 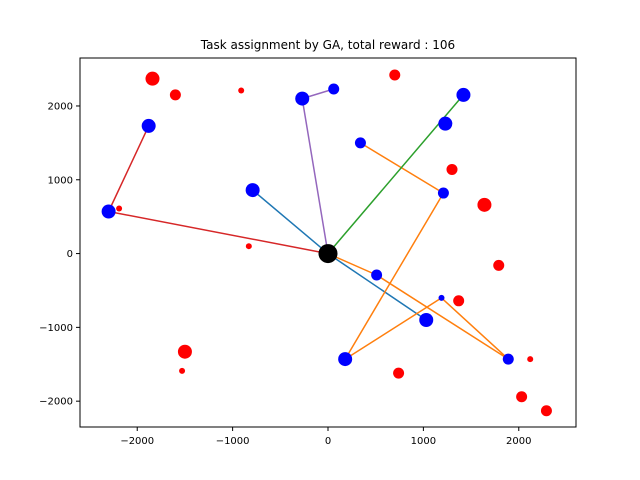 What do you see at coordinates (518, 441) in the screenshot?
I see `x-tick-label: 2000` at bounding box center [518, 441].